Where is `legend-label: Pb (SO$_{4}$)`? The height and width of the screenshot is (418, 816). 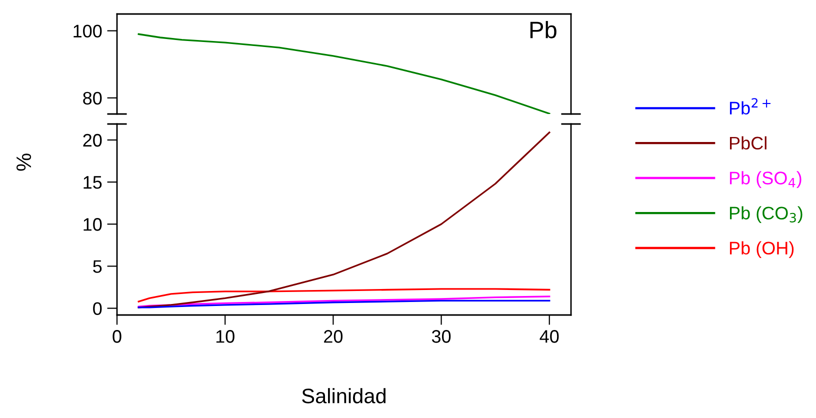
legend-label: Pb (SO$_{4}$) is located at coordinates (766, 179).